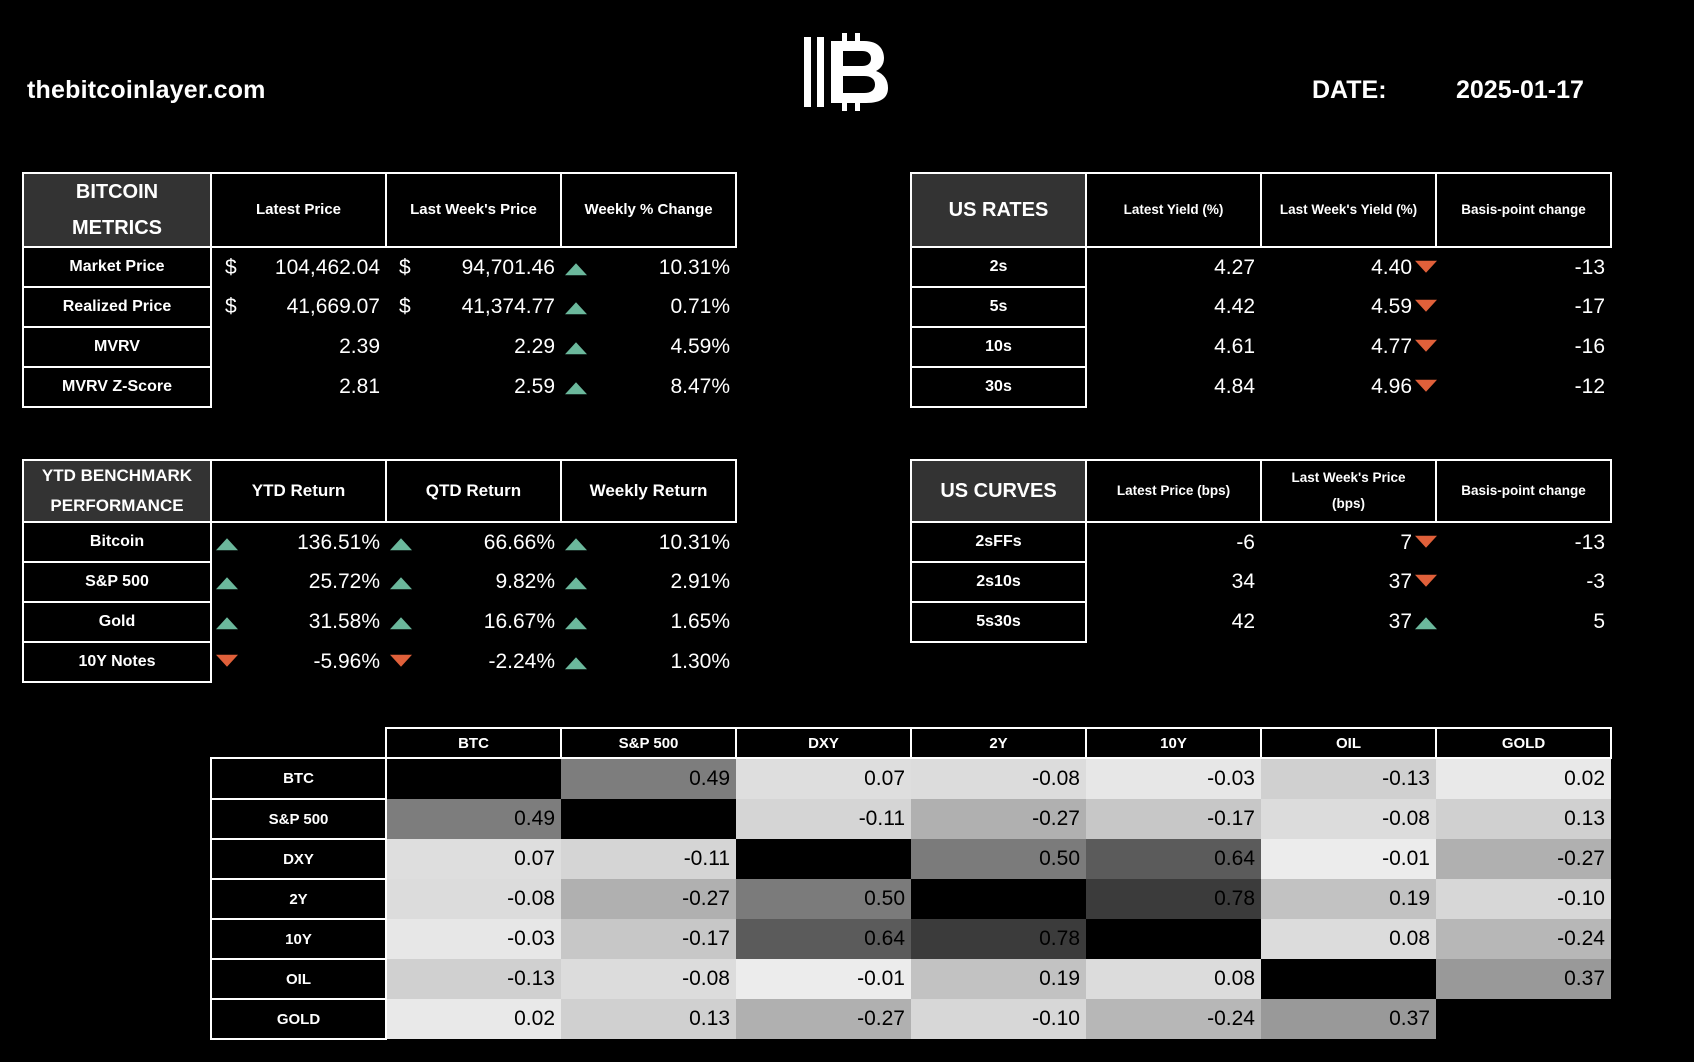 Image resolution: width=1694 pixels, height=1062 pixels. I want to click on down-arrow-icon, so click(1426, 385).